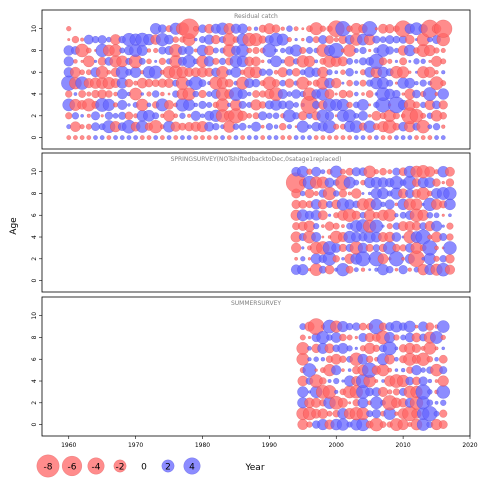 The image size is (480, 480). I want to click on y-tick-label: 2, so click(34, 403).